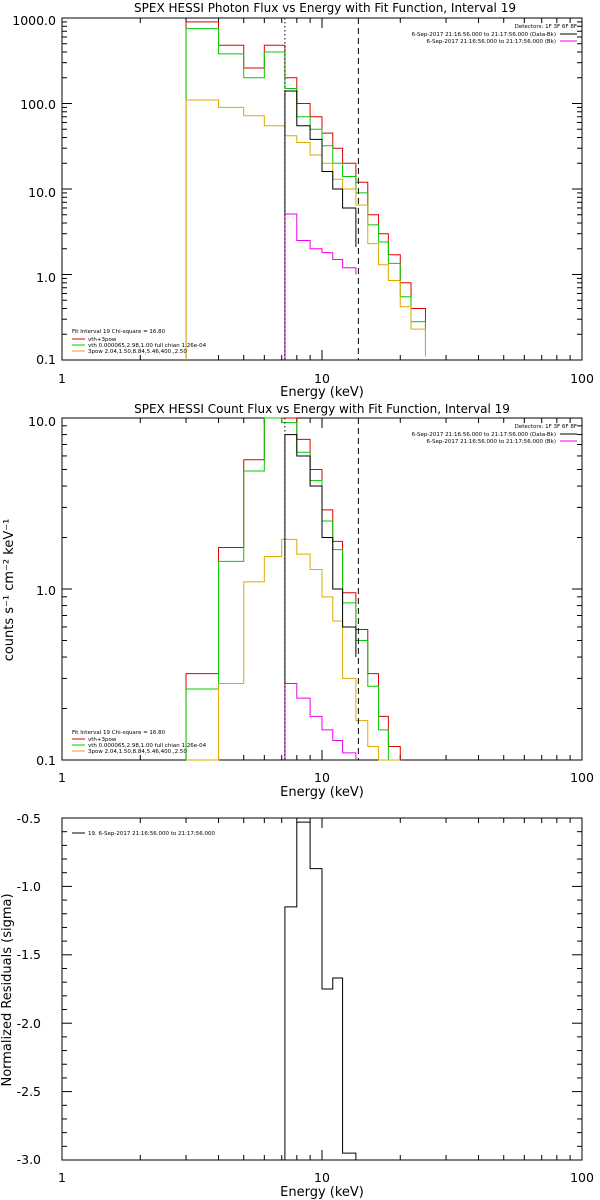 The width and height of the screenshot is (600, 1200). I want to click on photon-flux-series-bk, so click(320, 286).